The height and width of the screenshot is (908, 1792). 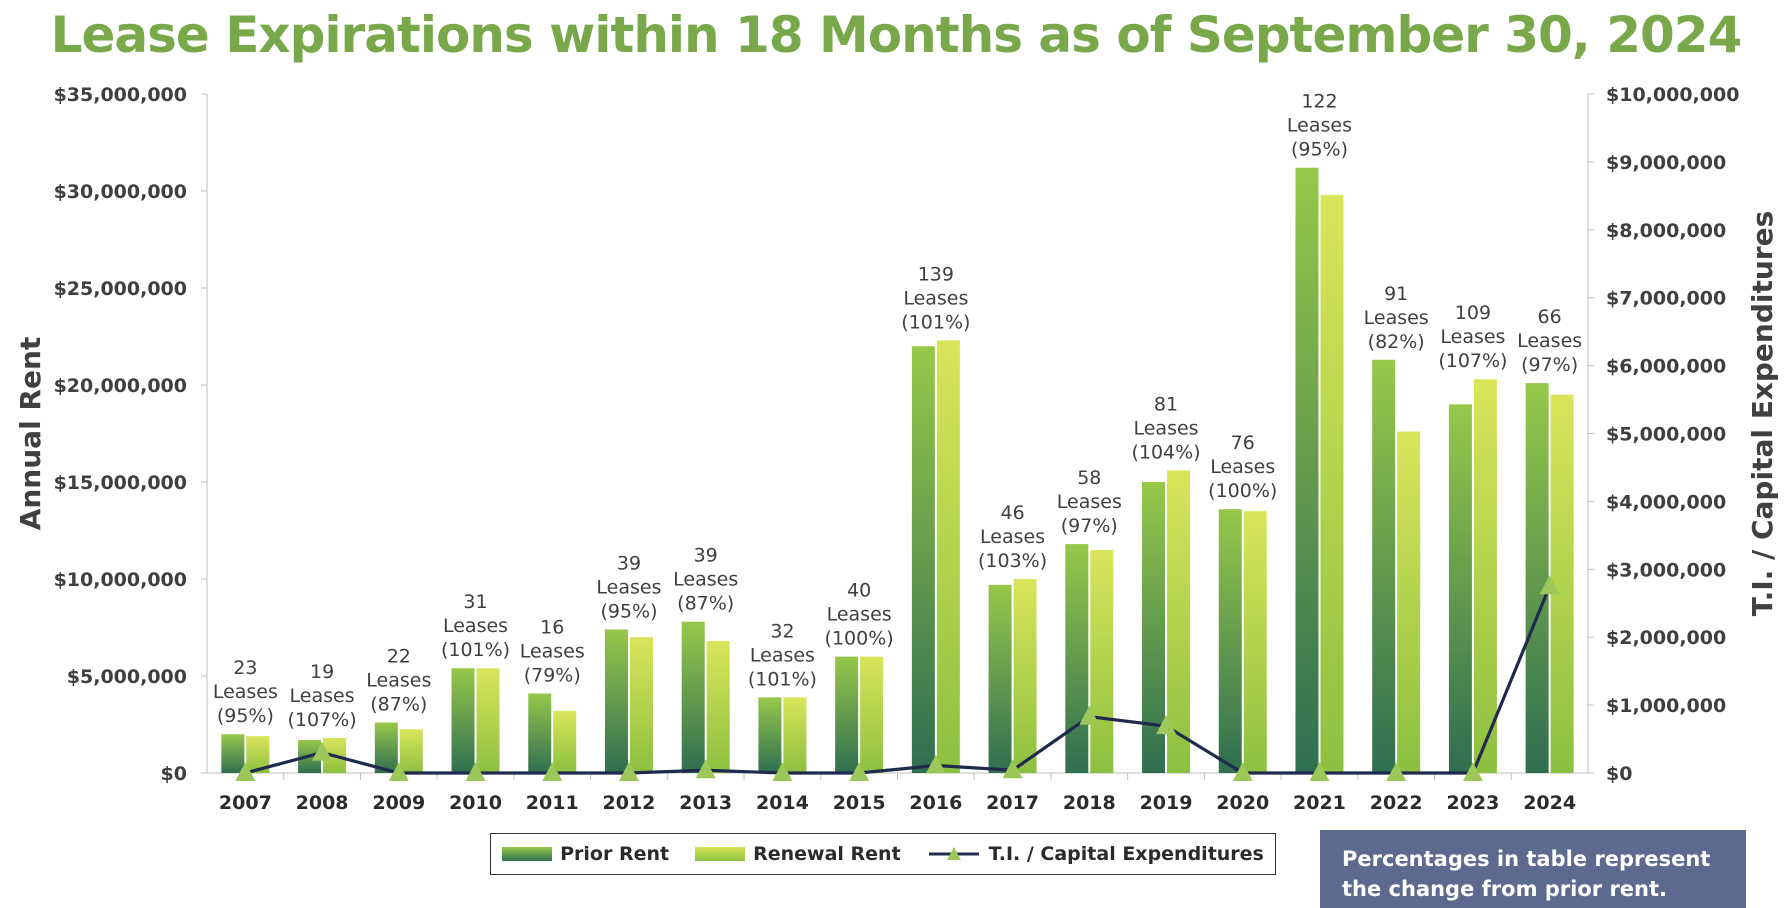 I want to click on bar-data-label: 91, so click(x=1396, y=294).